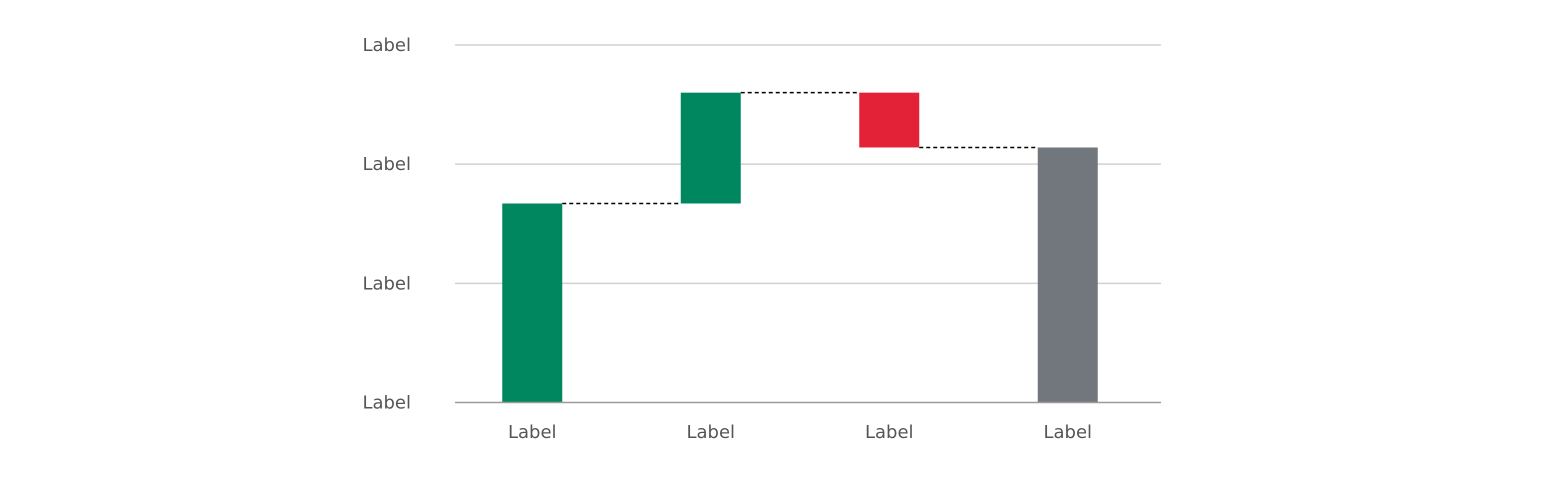 The height and width of the screenshot is (490, 1556). Describe the element at coordinates (1067, 275) in the screenshot. I see `bar-total` at that location.